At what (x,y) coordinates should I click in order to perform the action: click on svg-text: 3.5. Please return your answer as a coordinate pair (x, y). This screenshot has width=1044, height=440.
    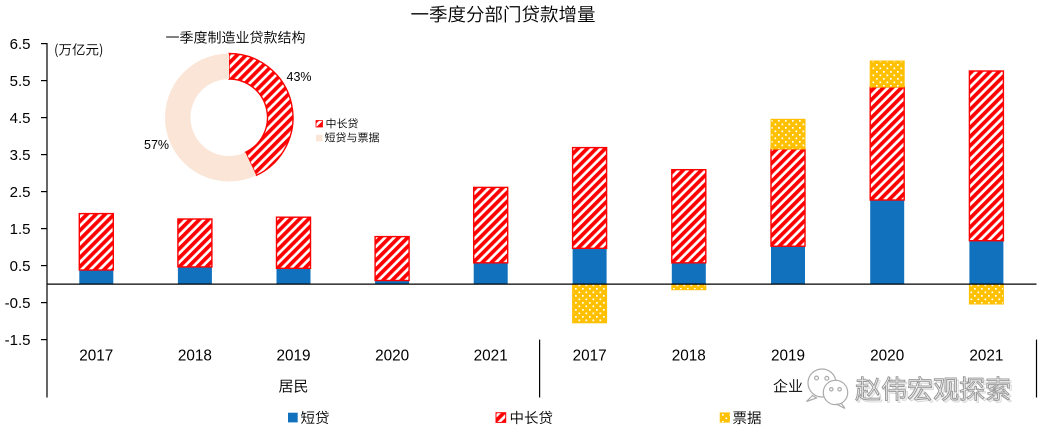
    Looking at the image, I should click on (20, 155).